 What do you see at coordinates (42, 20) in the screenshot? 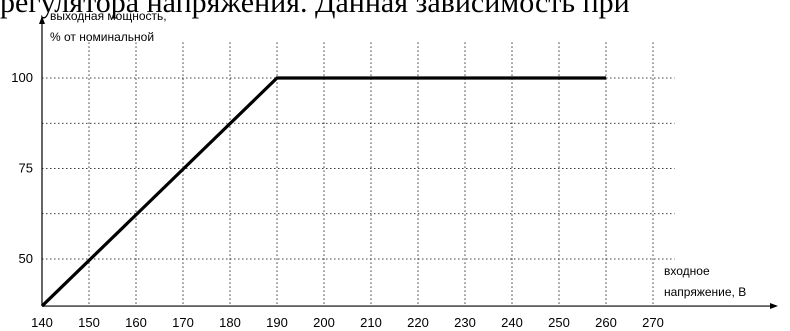
I see `y-axis-arrow` at bounding box center [42, 20].